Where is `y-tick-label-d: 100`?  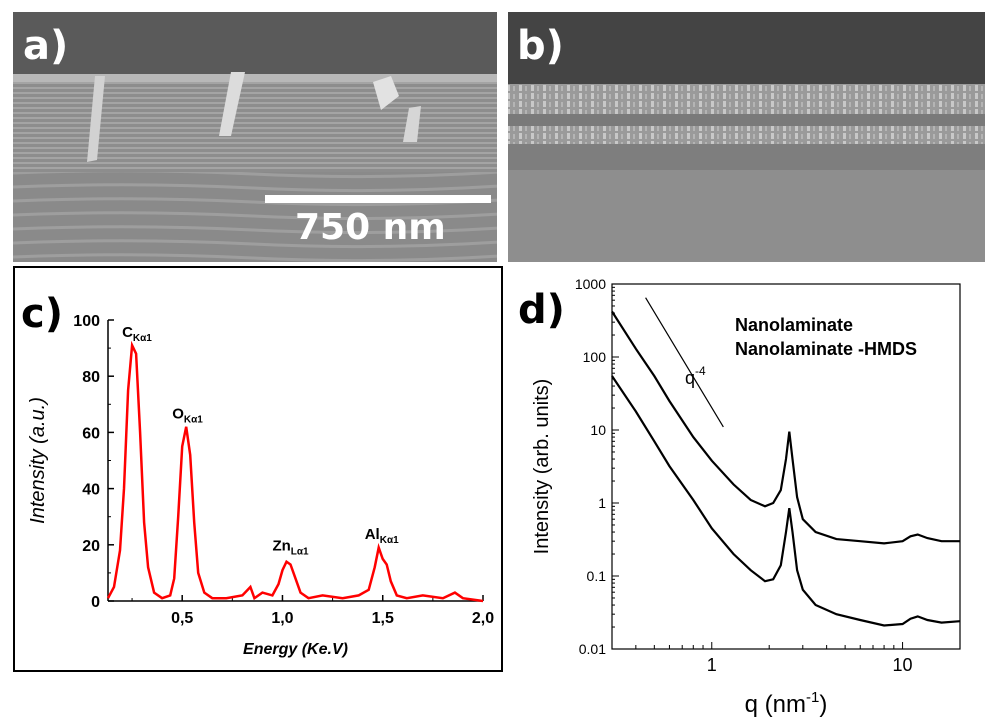
y-tick-label-d: 100 is located at coordinates (595, 357).